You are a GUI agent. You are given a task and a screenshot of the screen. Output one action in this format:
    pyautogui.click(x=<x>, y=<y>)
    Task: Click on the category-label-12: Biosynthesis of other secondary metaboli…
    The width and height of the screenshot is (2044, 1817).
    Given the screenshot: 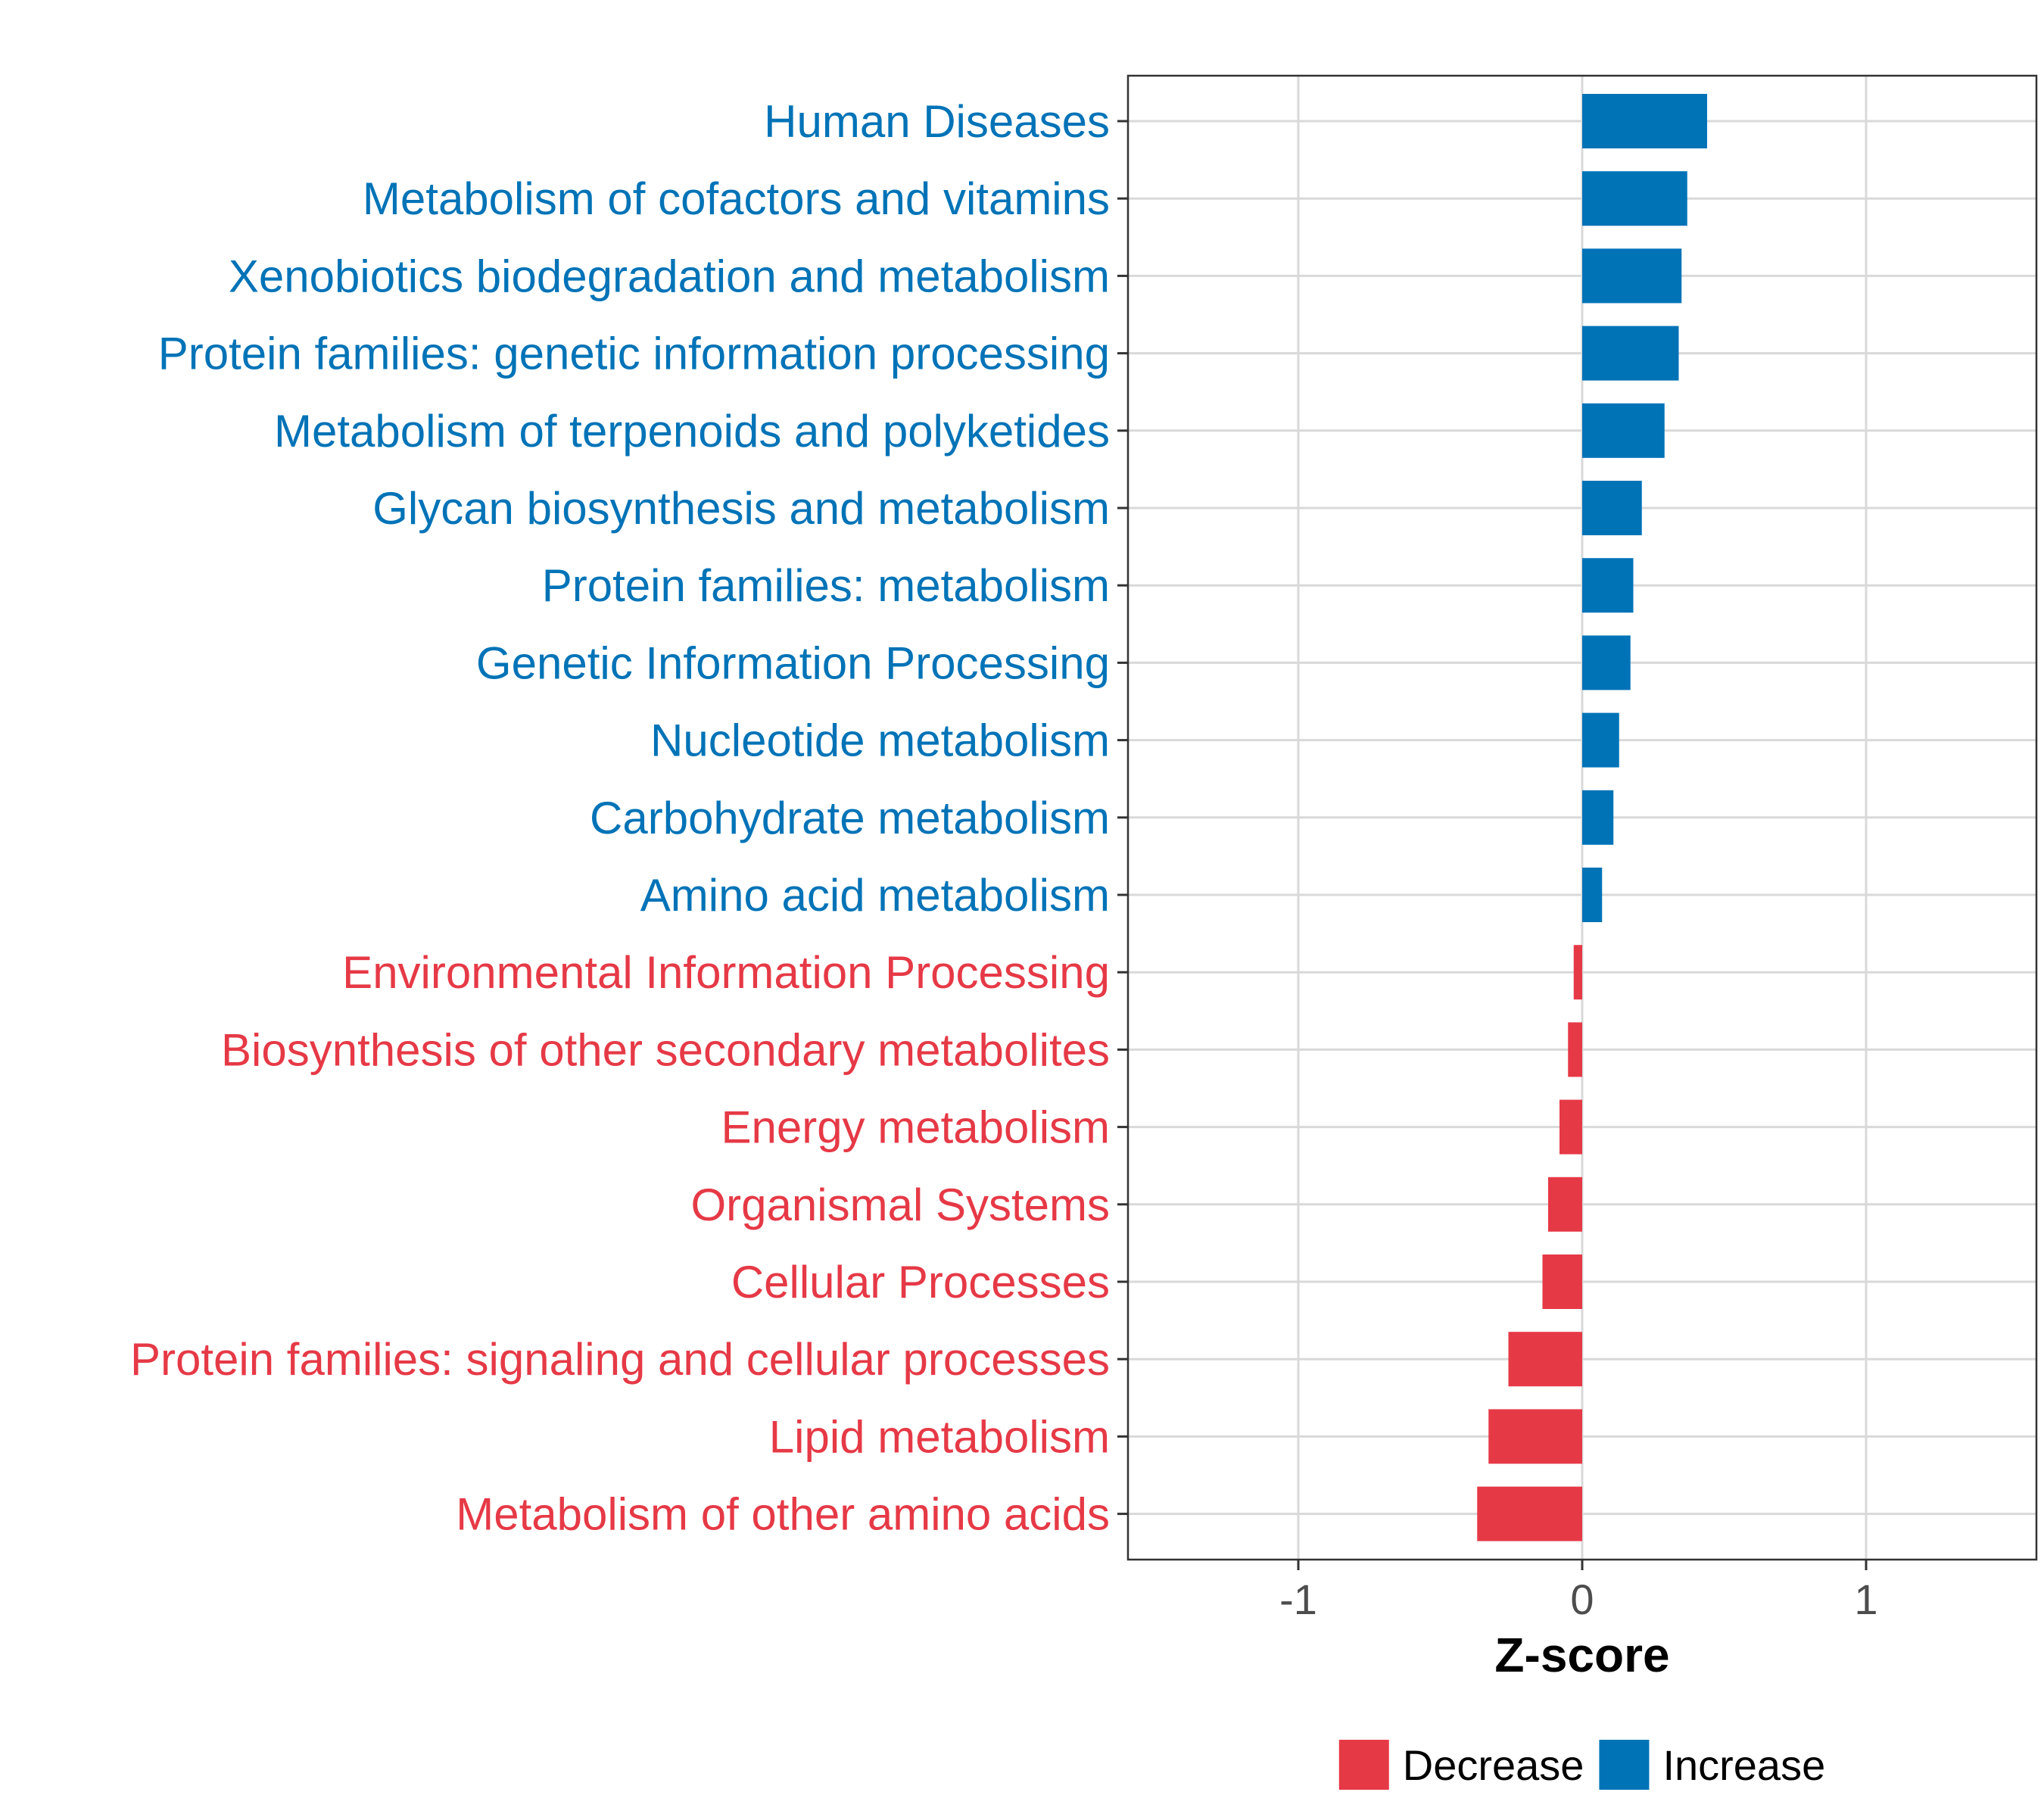 What is the action you would take?
    pyautogui.click(x=665, y=1049)
    